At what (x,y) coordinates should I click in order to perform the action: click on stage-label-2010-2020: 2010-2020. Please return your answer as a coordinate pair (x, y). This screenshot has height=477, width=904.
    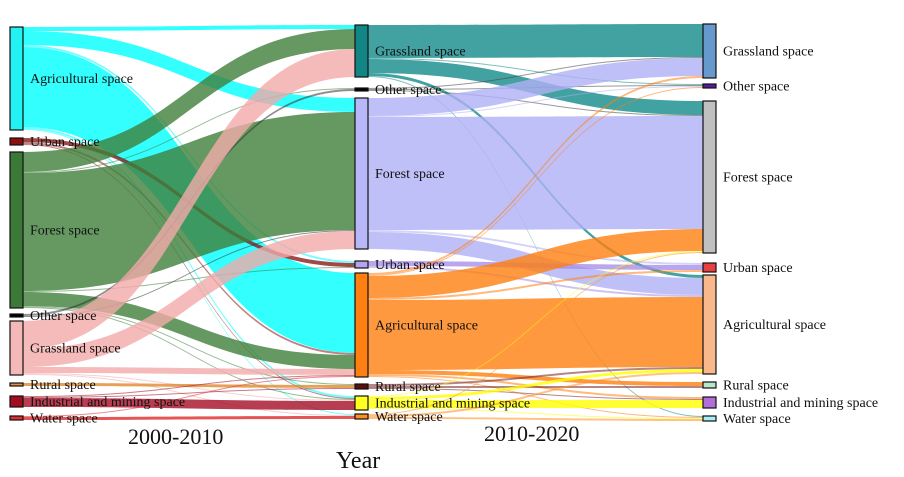
    Looking at the image, I should click on (532, 433).